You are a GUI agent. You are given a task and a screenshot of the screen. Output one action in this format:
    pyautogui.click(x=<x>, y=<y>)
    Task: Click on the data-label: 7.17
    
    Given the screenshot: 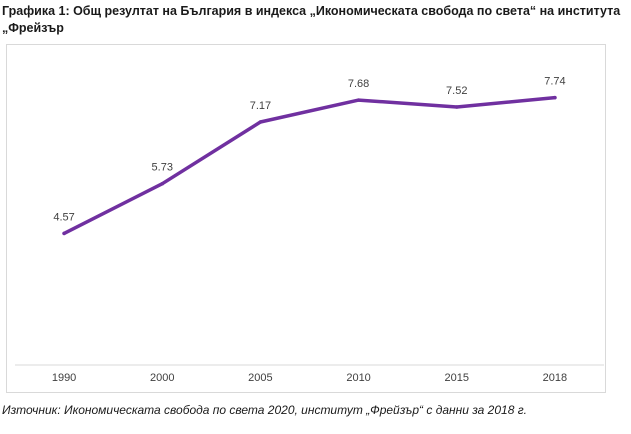 What is the action you would take?
    pyautogui.click(x=260, y=106)
    